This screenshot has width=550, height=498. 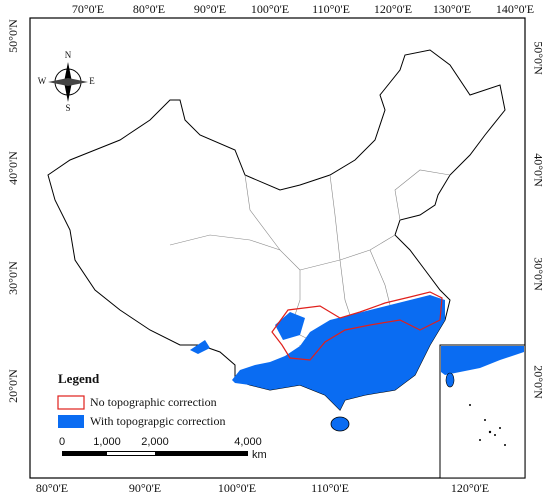 I want to click on inset-islands, so click(x=487, y=425).